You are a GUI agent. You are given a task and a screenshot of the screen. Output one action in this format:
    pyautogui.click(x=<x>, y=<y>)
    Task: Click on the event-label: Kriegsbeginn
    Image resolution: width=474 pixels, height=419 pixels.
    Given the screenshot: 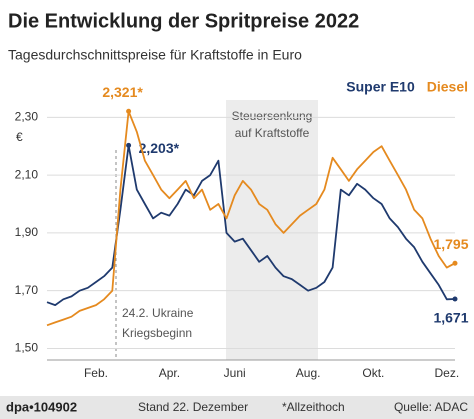 What is the action you would take?
    pyautogui.click(x=157, y=333)
    